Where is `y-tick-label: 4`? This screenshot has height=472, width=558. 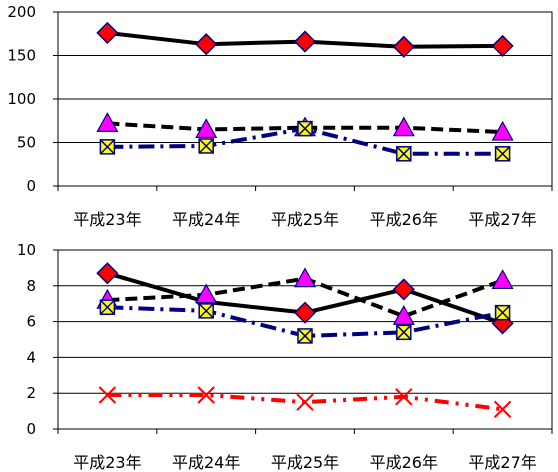 y-tick-label: 4 is located at coordinates (31, 357).